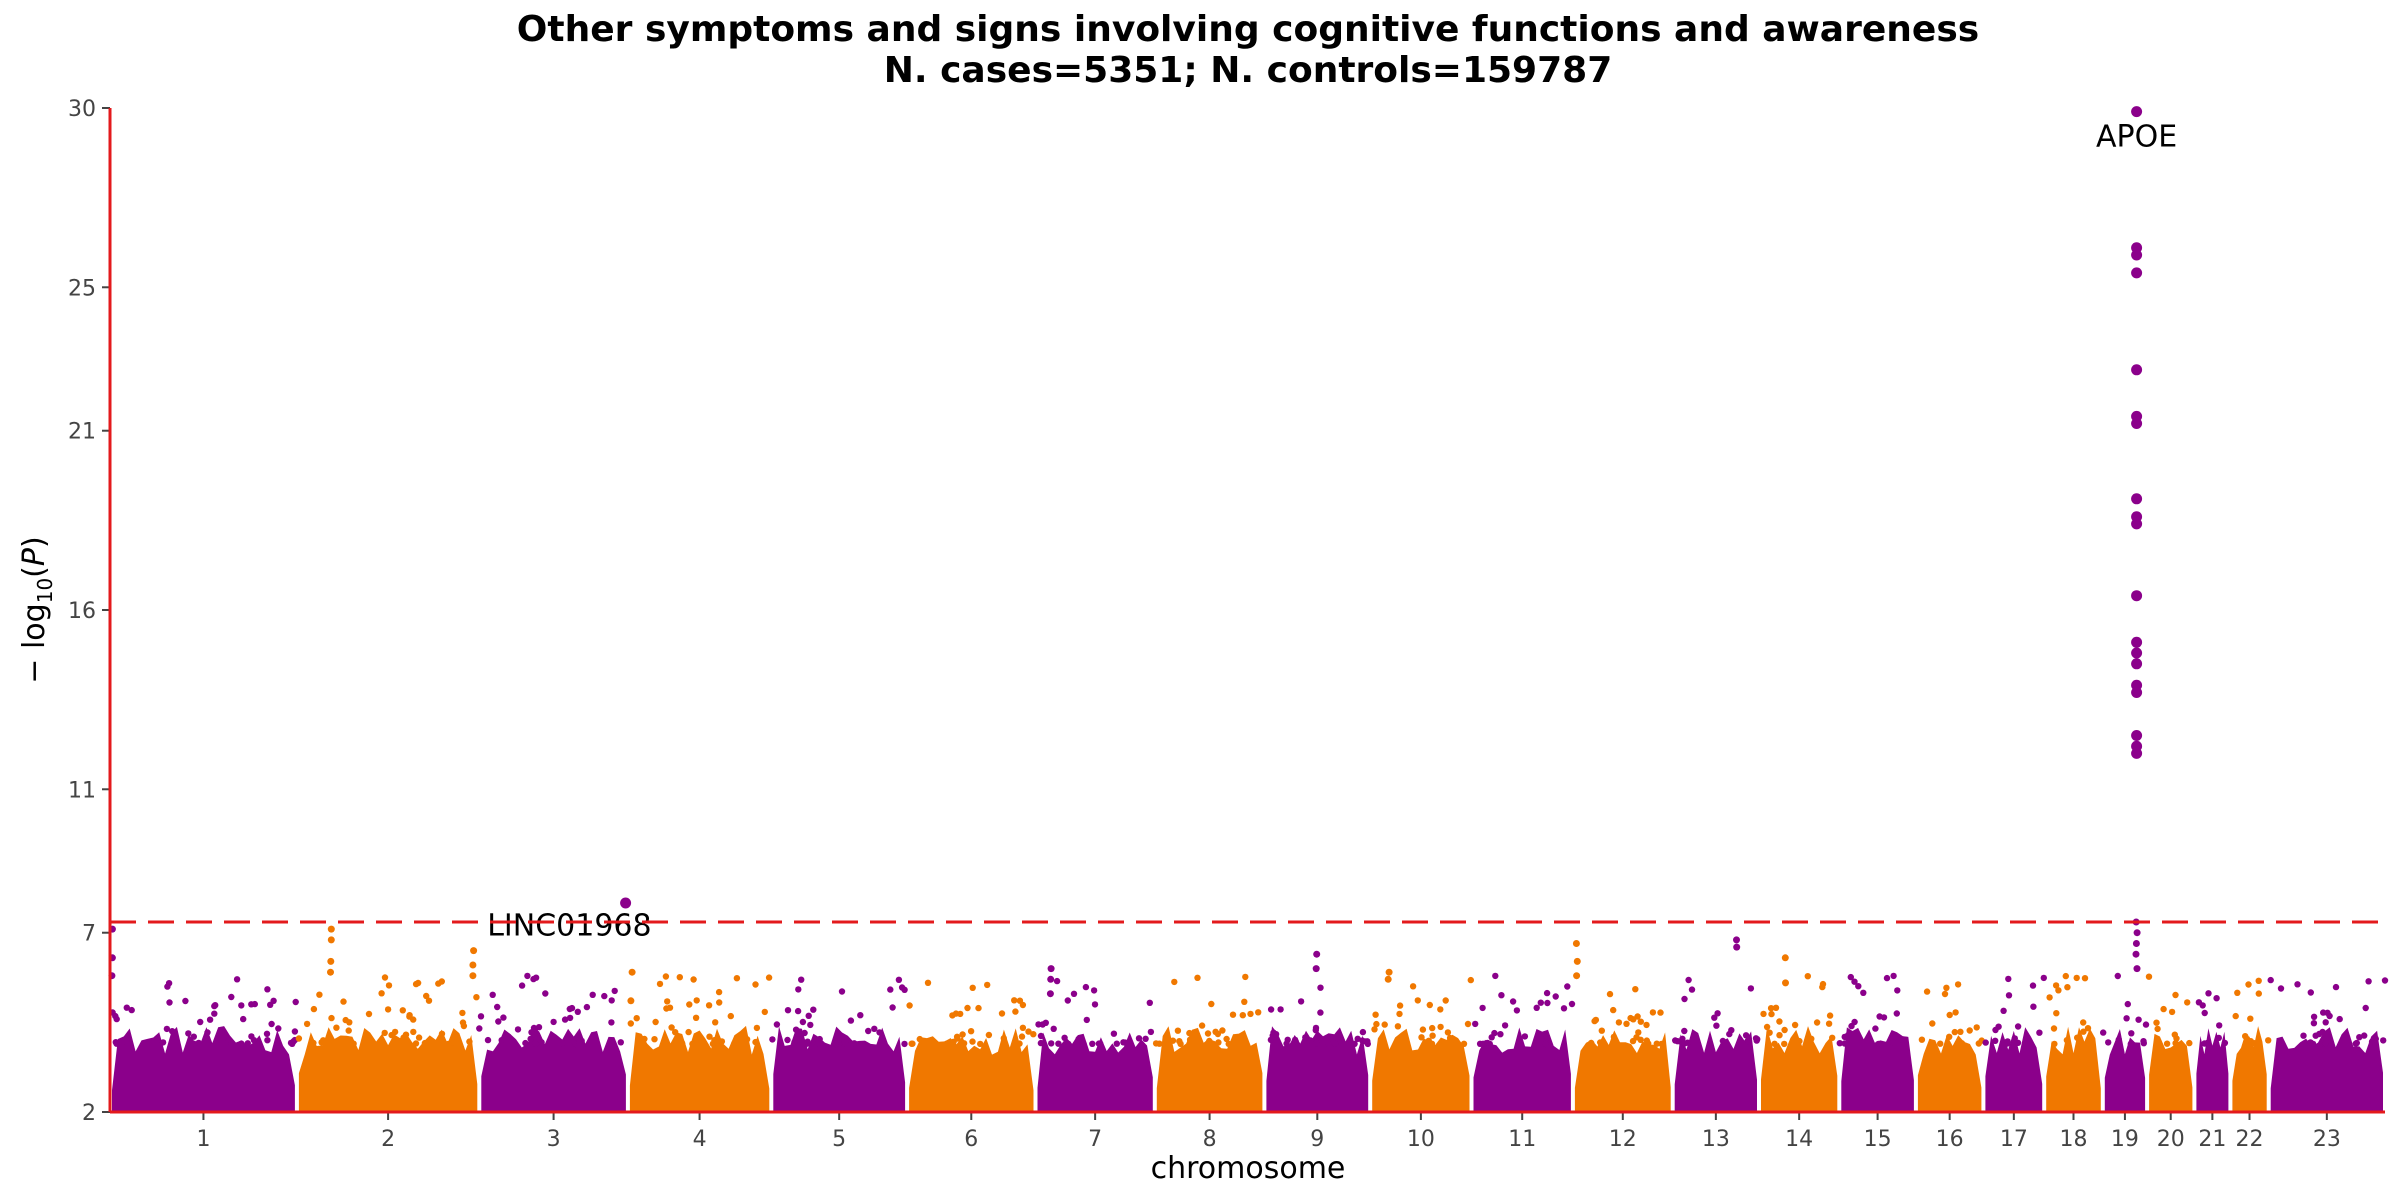 The width and height of the screenshot is (2400, 1200). Describe the element at coordinates (82, 432) in the screenshot. I see `y-tick-label: 21` at that location.